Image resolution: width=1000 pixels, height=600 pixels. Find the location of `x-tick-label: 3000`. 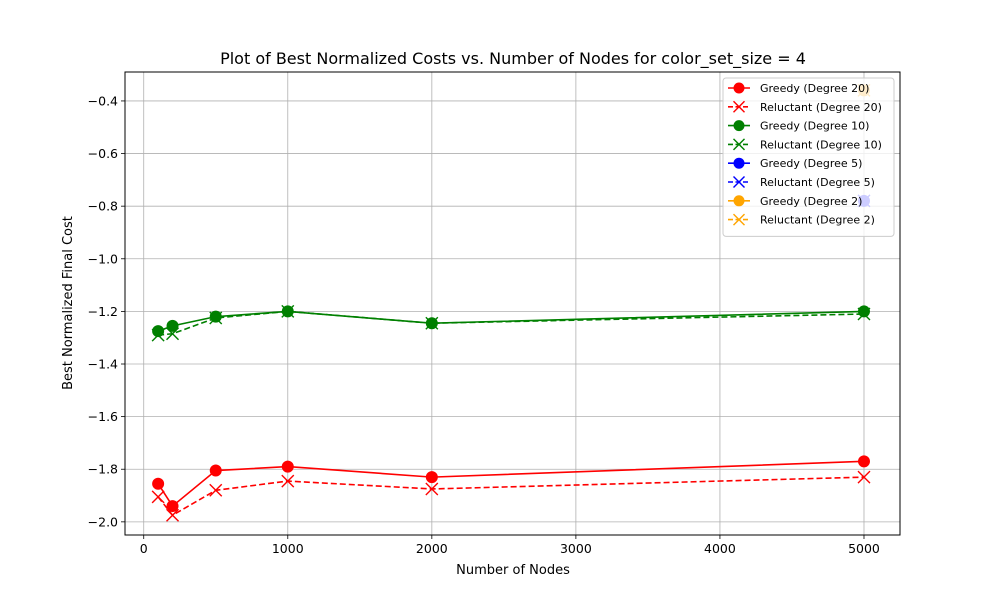

x-tick-label: 3000 is located at coordinates (576, 548).